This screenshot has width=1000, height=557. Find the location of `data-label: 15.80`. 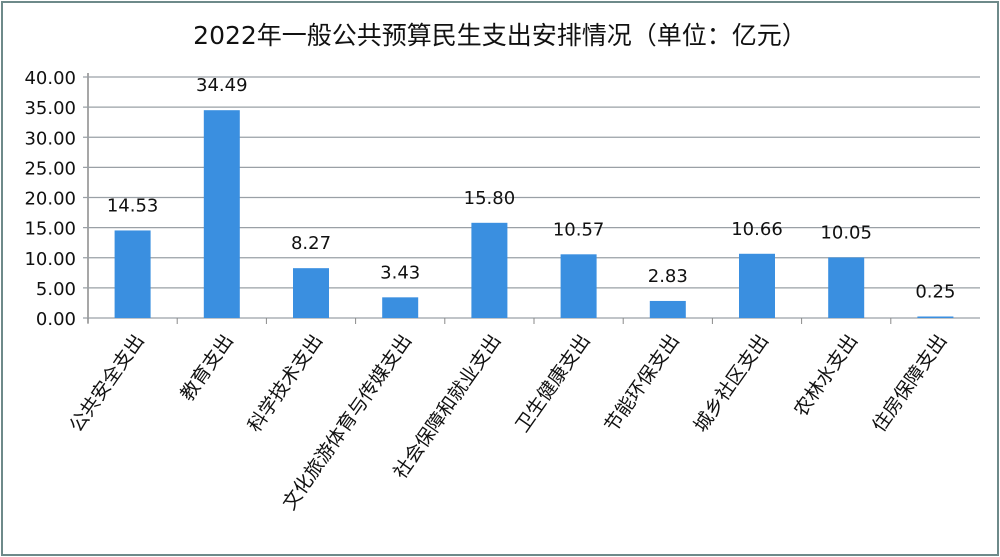

data-label: 15.80 is located at coordinates (490, 198).